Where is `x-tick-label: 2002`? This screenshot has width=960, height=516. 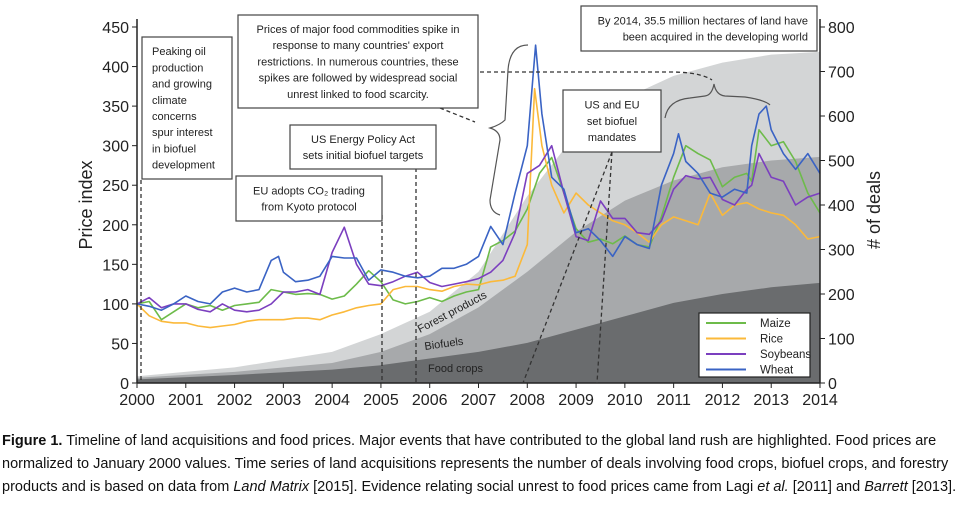 x-tick-label: 2002 is located at coordinates (235, 400).